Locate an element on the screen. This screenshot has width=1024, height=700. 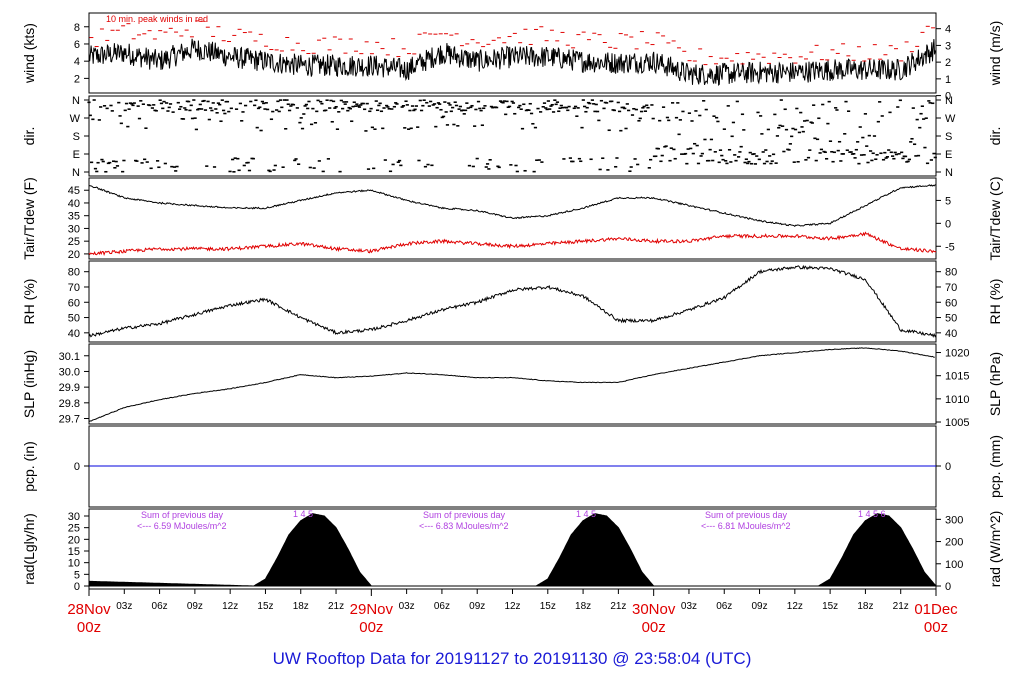
wind-left-tick-label: 4 is located at coordinates (77, 62).